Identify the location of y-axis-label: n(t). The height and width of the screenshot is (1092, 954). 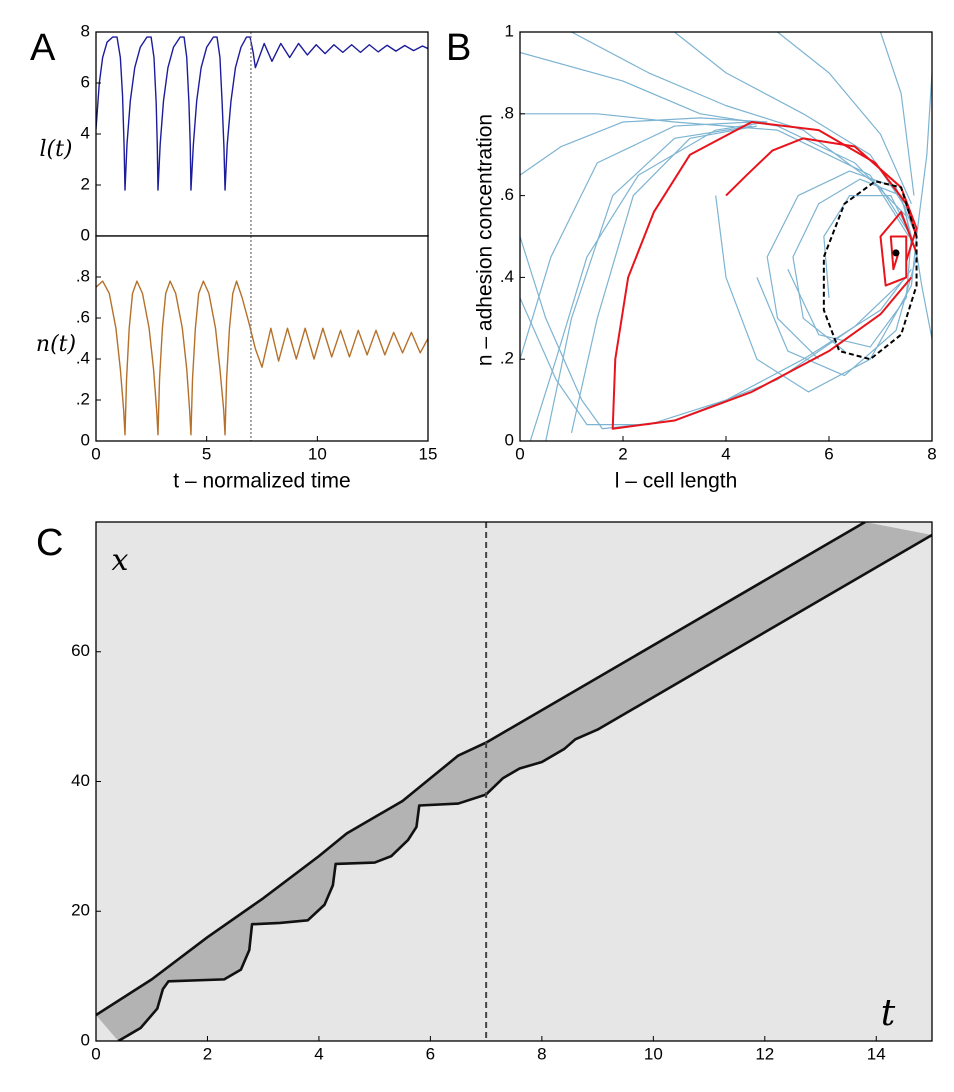
(56, 344).